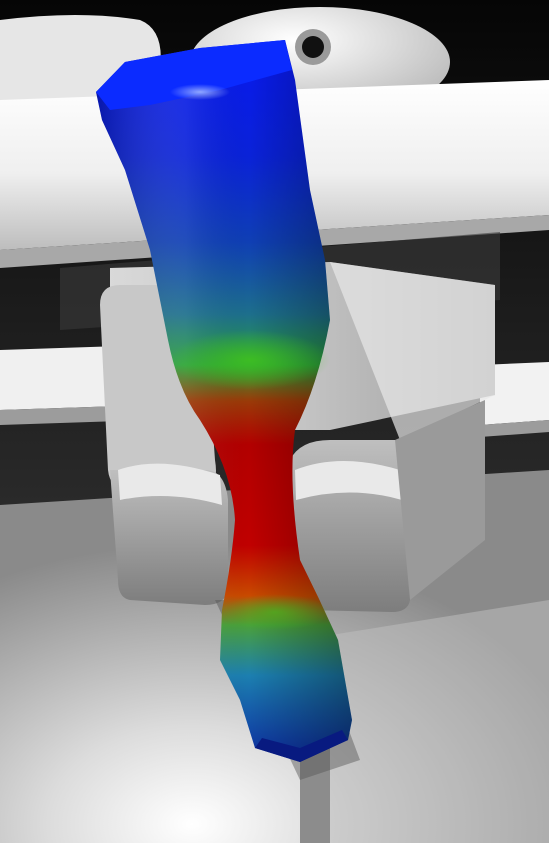  What do you see at coordinates (514, 393) in the screenshot?
I see `rail-right` at bounding box center [514, 393].